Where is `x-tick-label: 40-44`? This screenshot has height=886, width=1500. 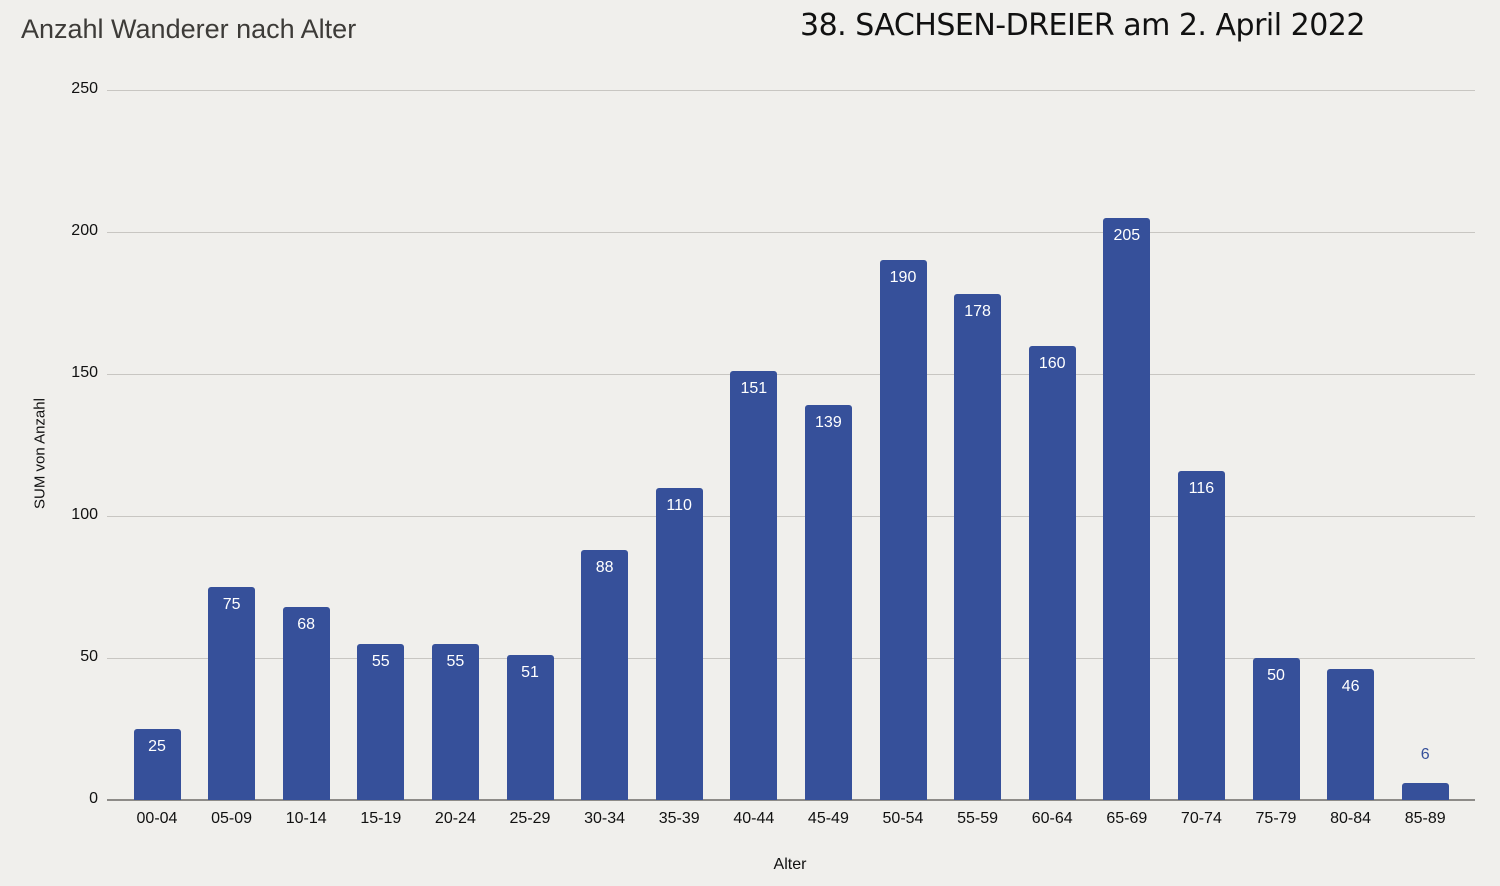
x-tick-label: 40-44 is located at coordinates (754, 818).